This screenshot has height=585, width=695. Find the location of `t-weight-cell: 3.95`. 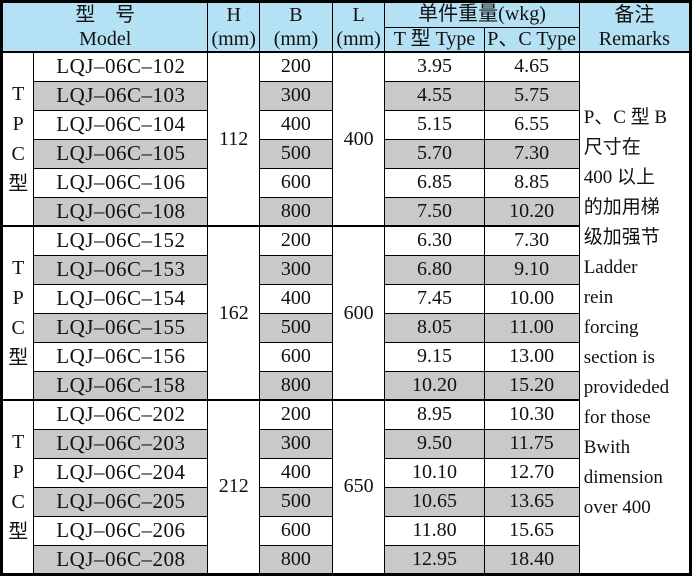

t-weight-cell: 3.95 is located at coordinates (434, 66).